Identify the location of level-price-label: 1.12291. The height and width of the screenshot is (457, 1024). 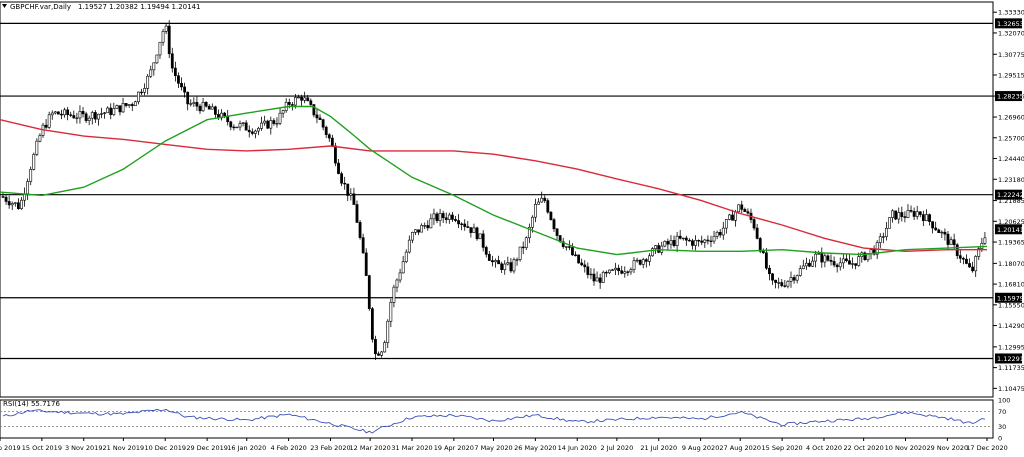
(1010, 359).